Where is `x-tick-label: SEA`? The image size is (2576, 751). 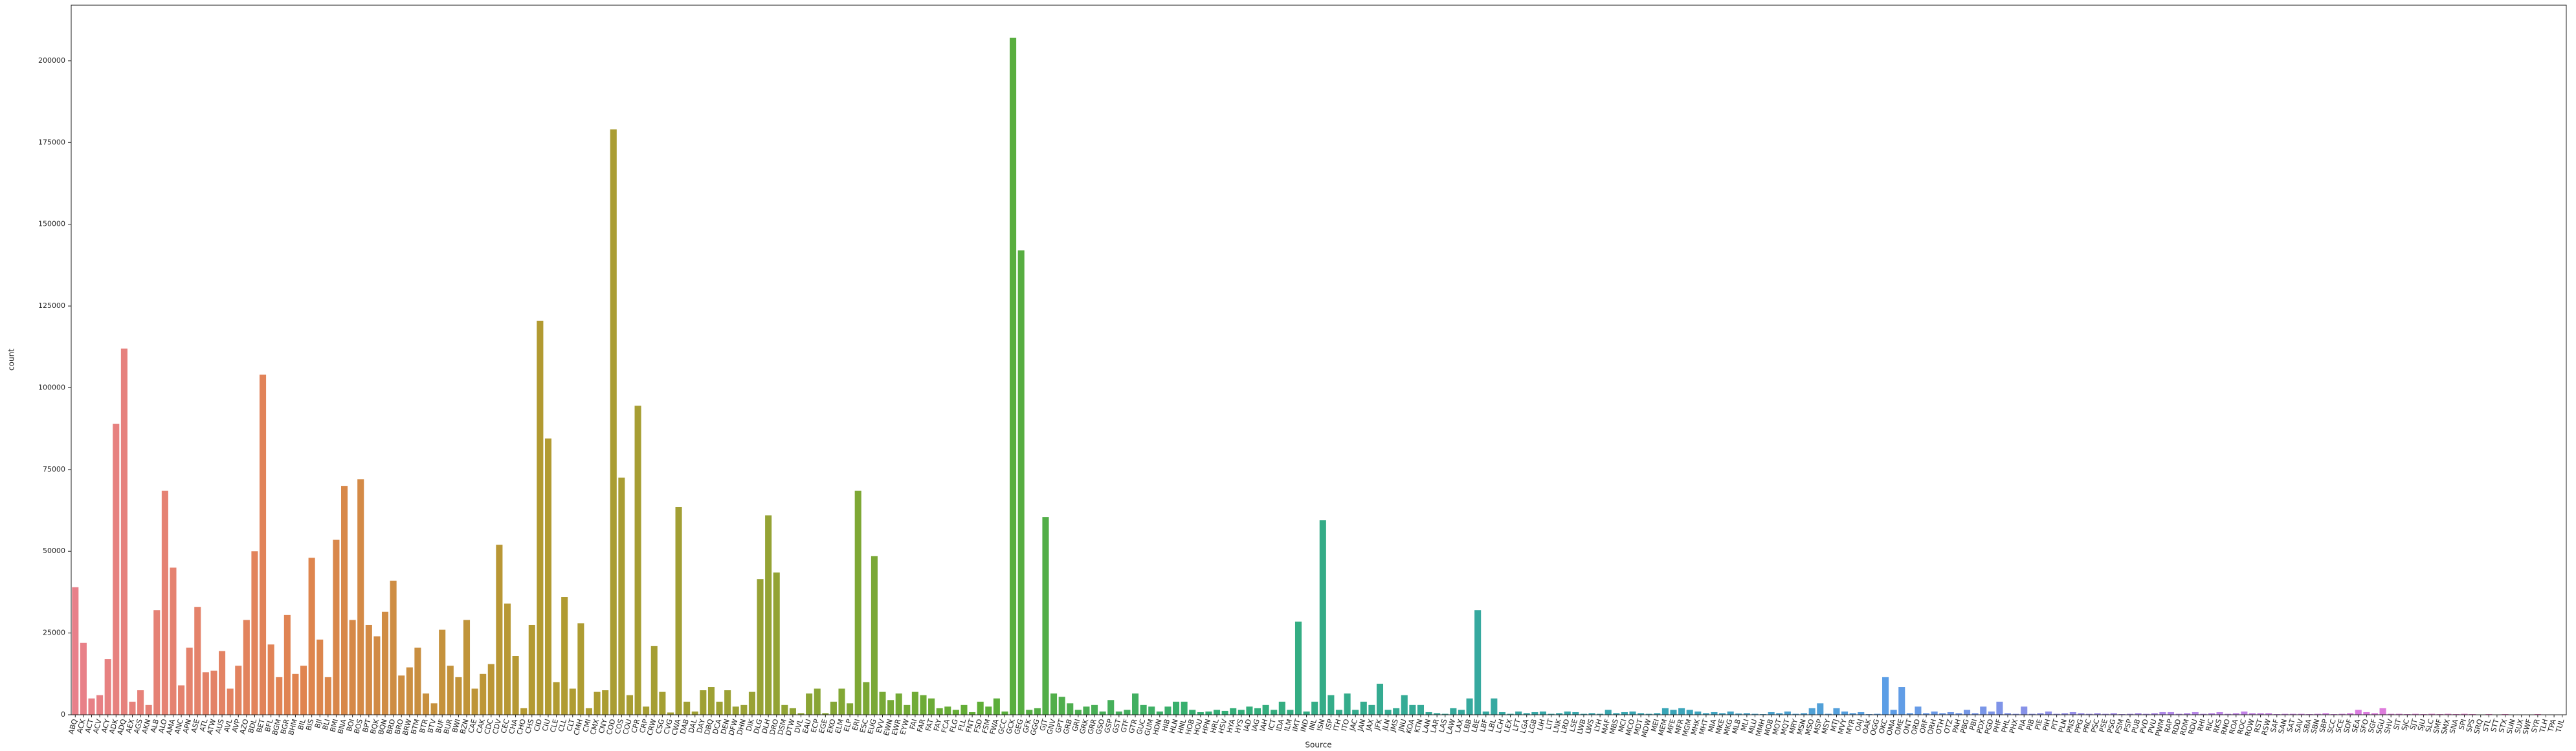 x-tick-label: SEA is located at coordinates (2356, 726).